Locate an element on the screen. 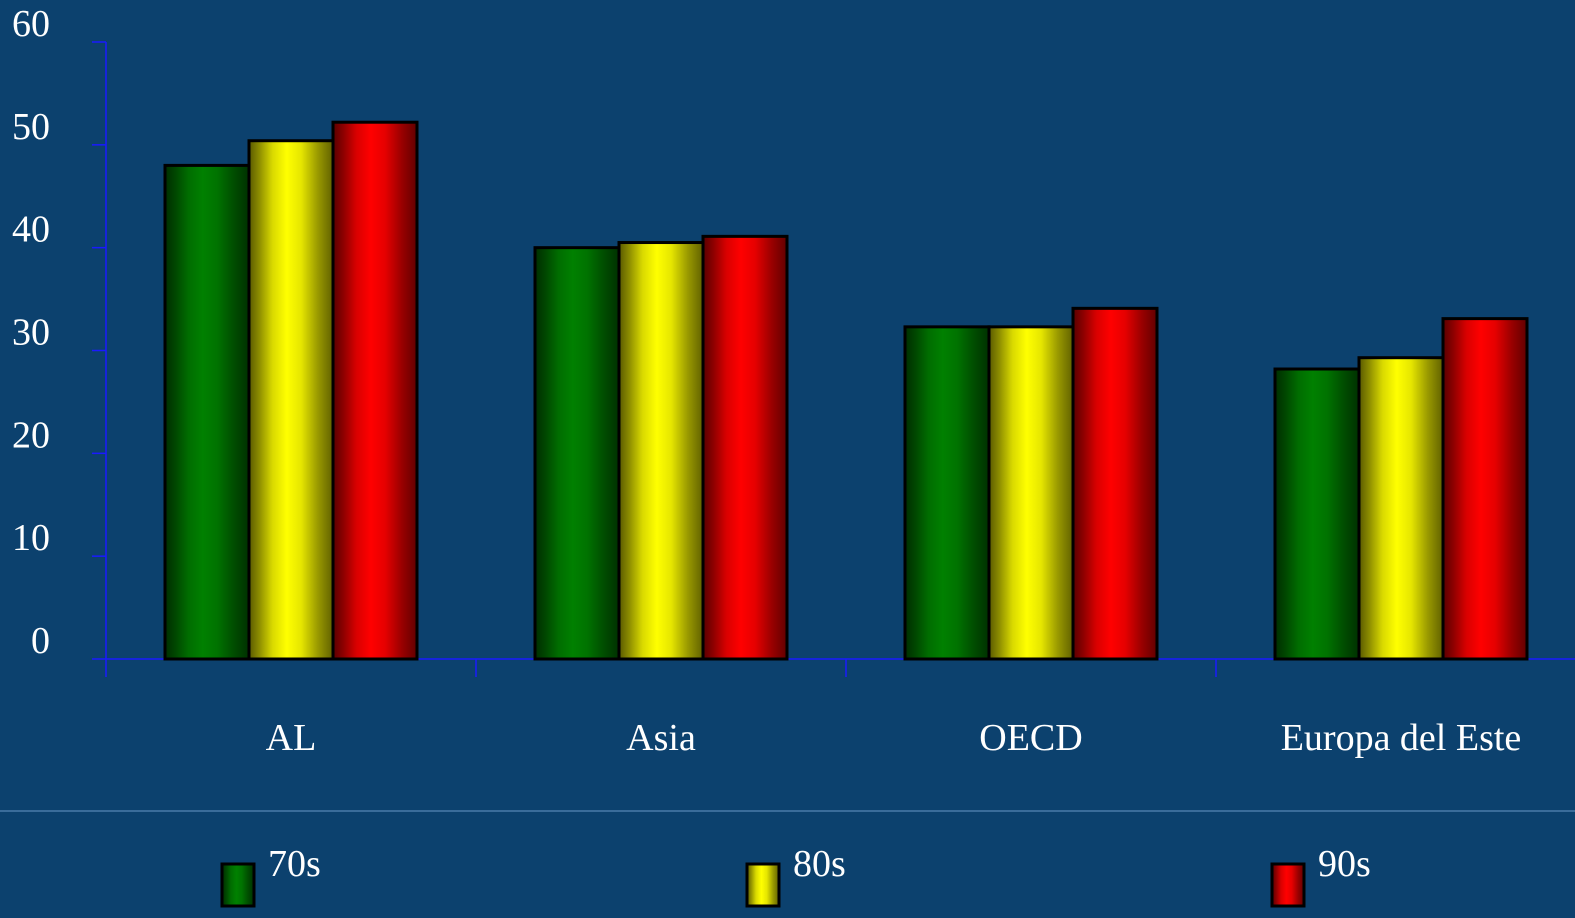 The width and height of the screenshot is (1575, 918). legend: 70s 80s 90s is located at coordinates (795, 875).